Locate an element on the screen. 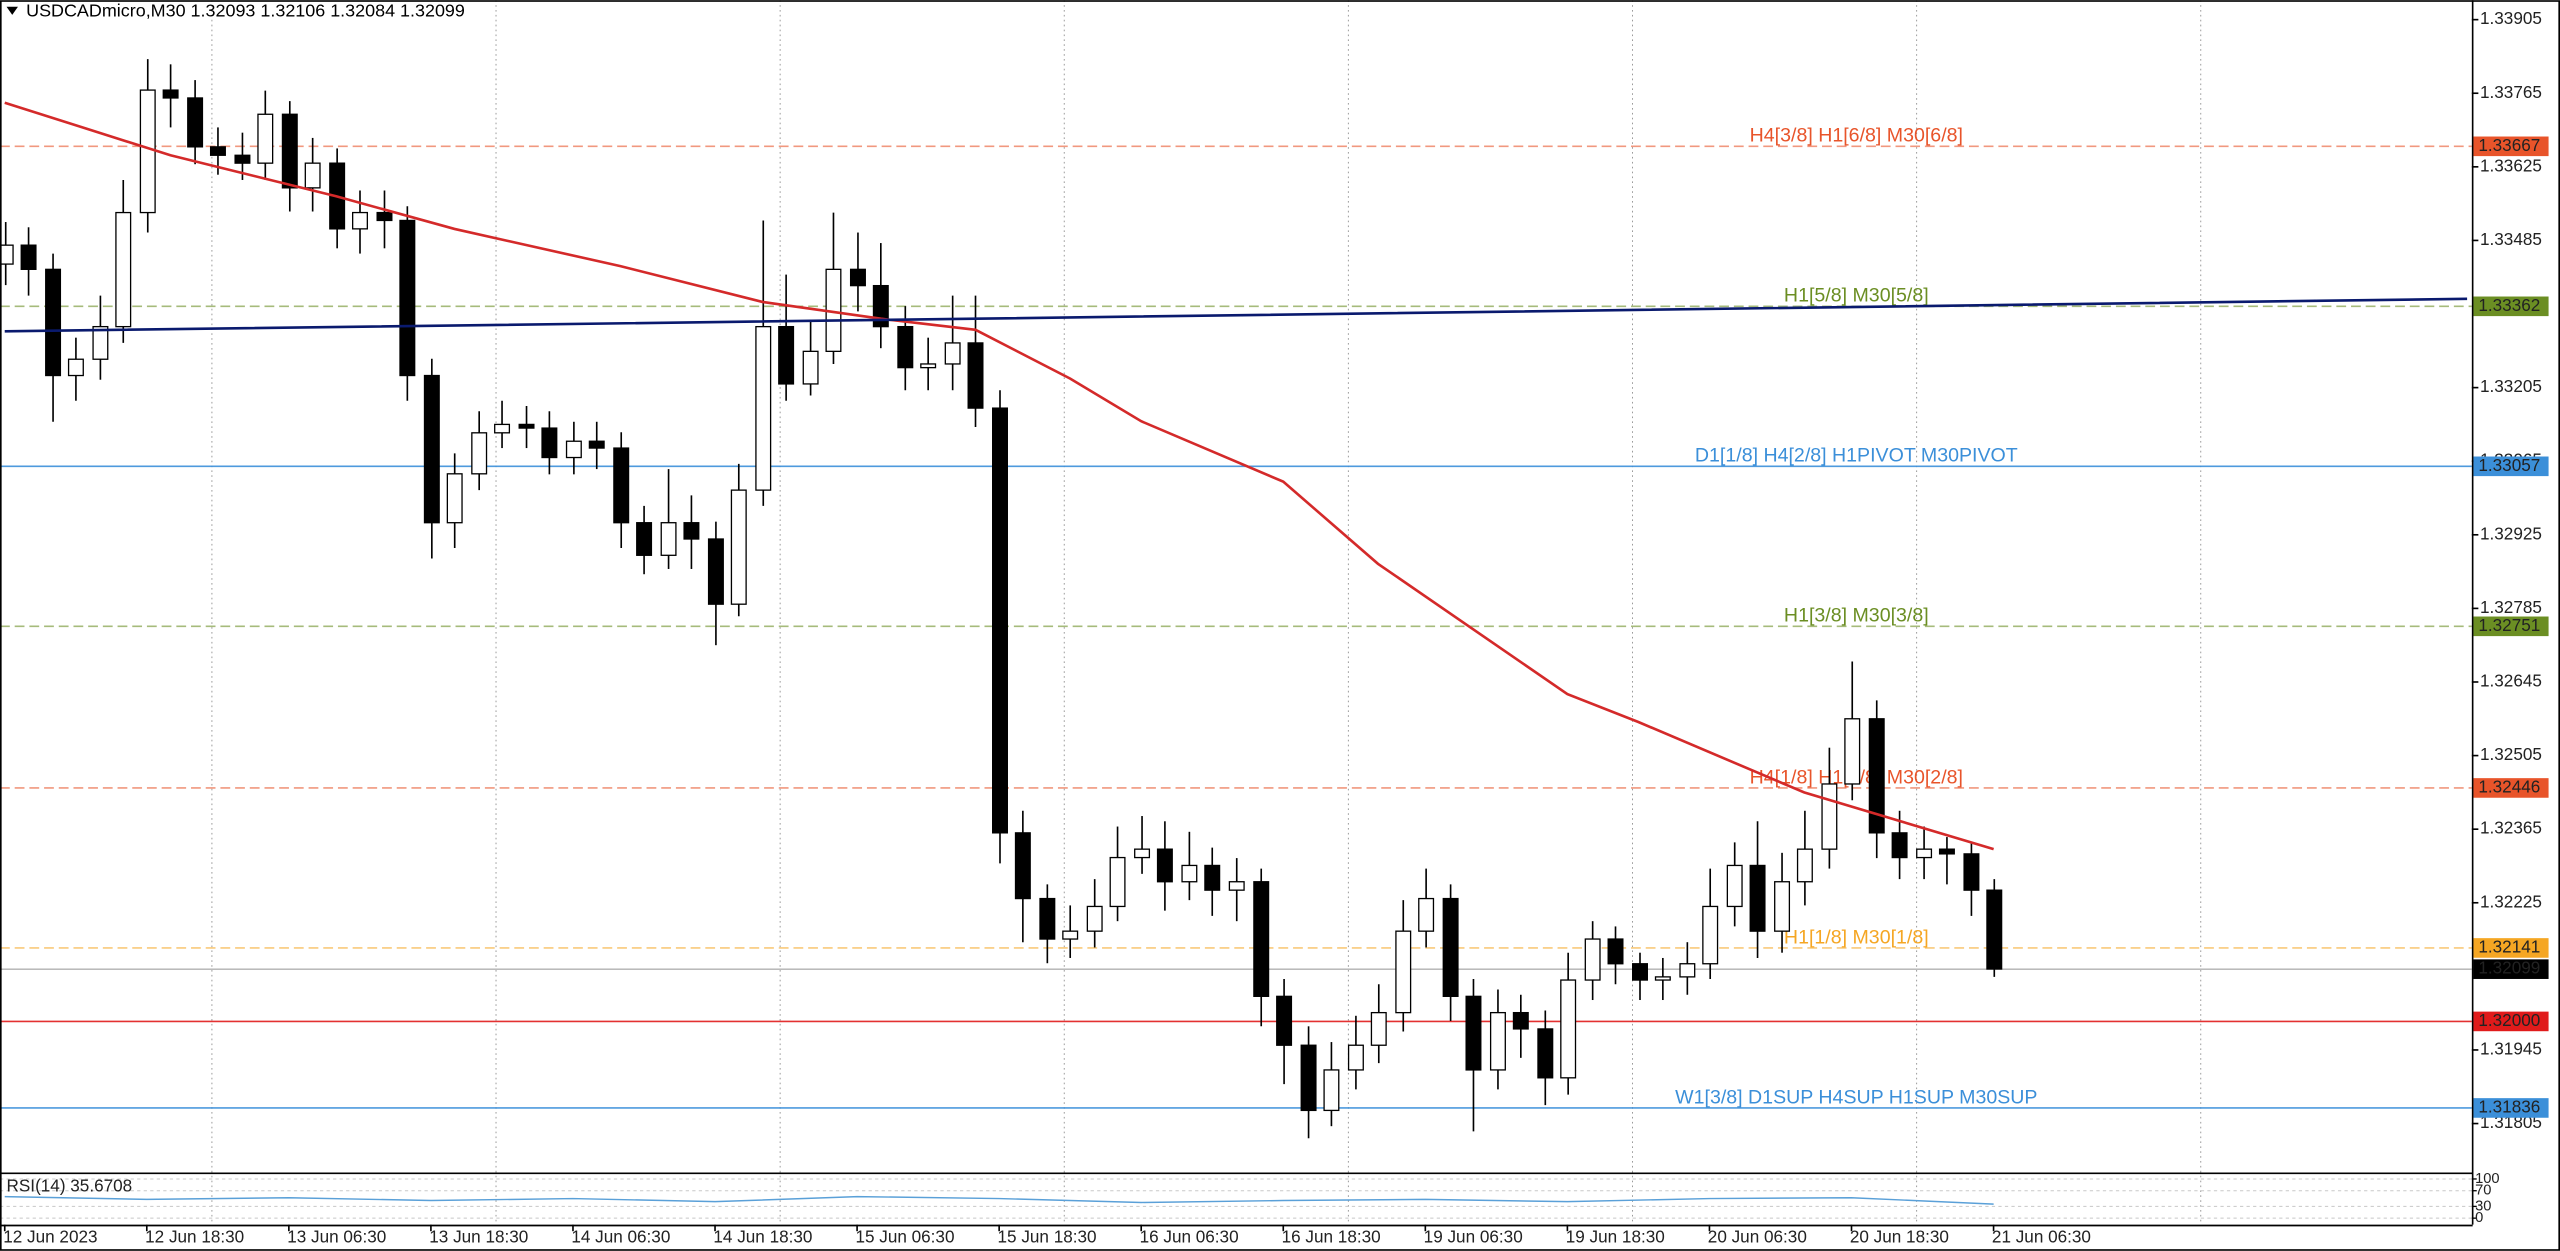 The image size is (2560, 1251). level-label: H1[1/8] M30[1/8] is located at coordinates (1856, 937).